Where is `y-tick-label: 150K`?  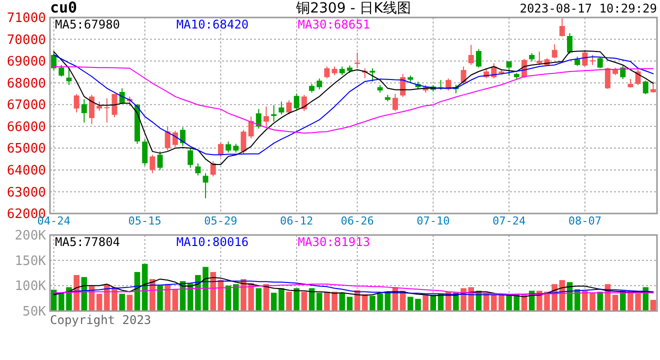 y-tick-label: 150K is located at coordinates (30, 261).